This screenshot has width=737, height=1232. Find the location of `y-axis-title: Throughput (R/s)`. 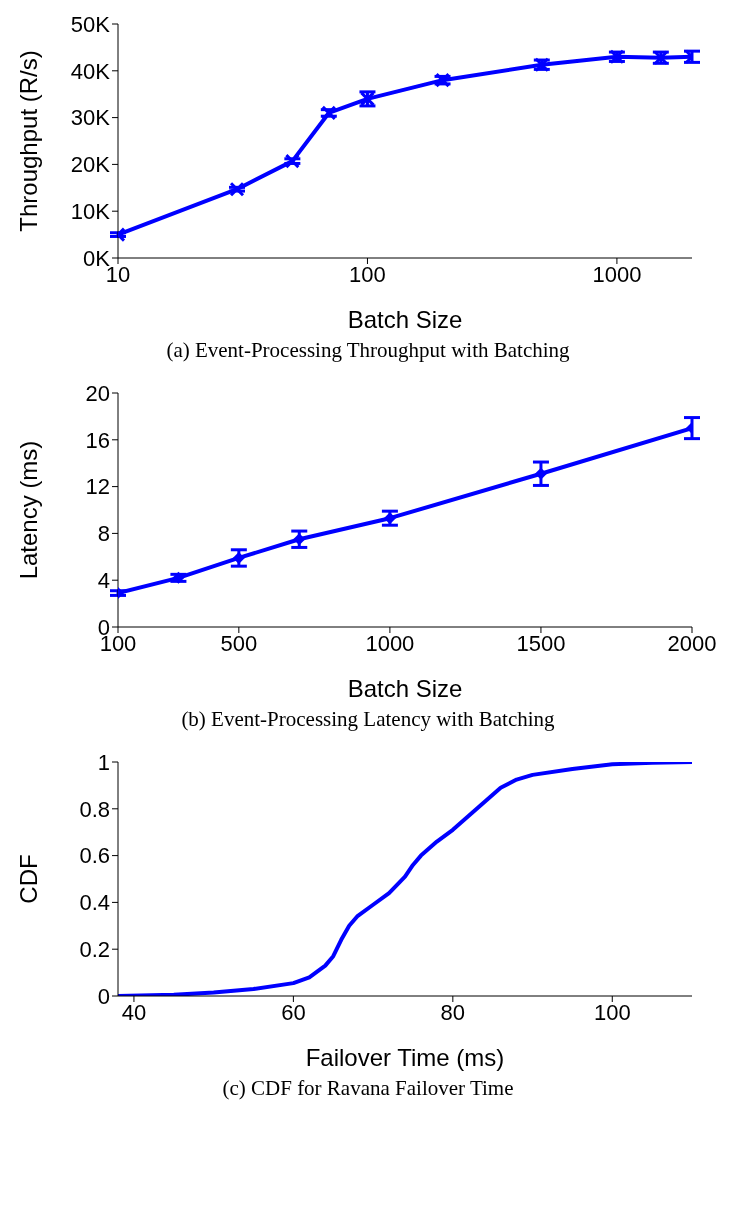

y-axis-title: Throughput (R/s) is located at coordinates (28, 141).